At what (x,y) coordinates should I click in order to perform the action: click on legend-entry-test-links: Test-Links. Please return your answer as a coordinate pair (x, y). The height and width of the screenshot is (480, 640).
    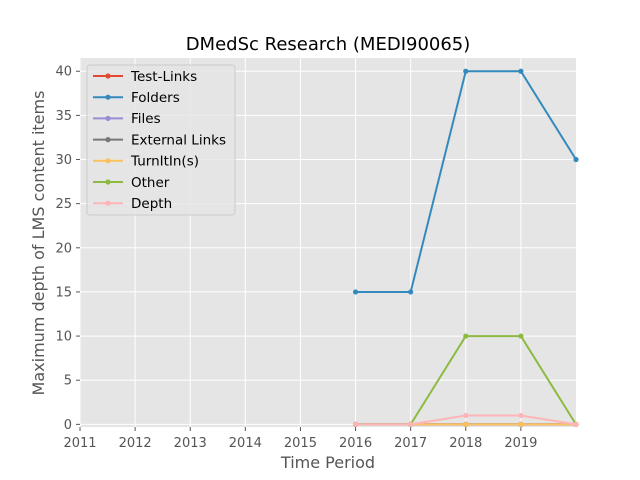
    Looking at the image, I should click on (145, 77).